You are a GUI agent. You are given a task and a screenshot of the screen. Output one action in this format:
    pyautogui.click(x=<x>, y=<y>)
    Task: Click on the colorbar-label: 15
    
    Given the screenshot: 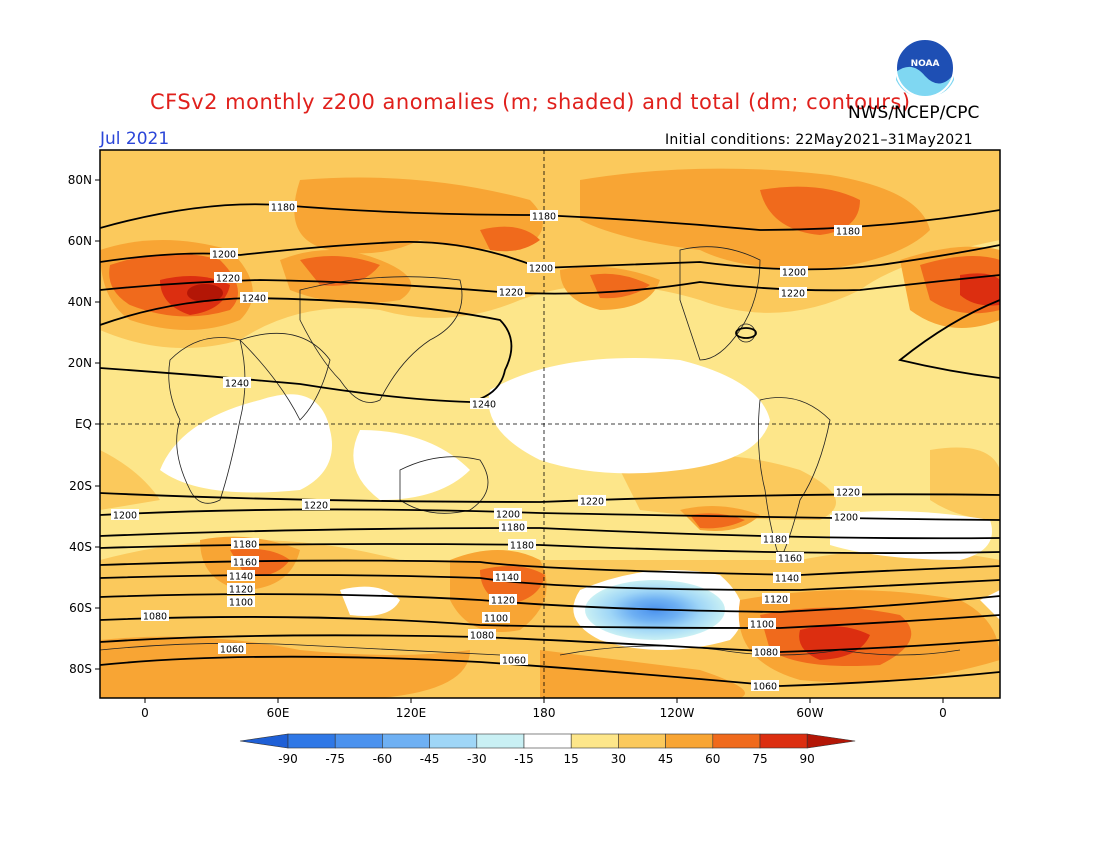 What is the action you would take?
    pyautogui.click(x=571, y=759)
    